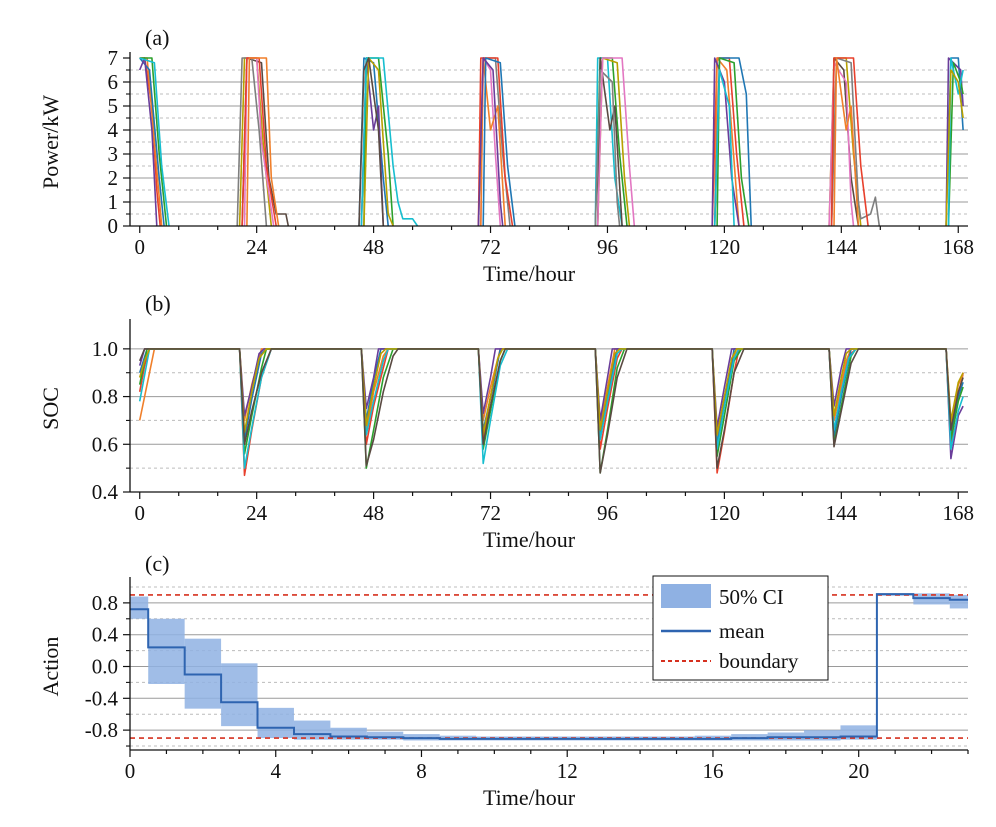 This screenshot has width=996, height=827. I want to click on y-tick-label: 0.0, so click(105, 667).